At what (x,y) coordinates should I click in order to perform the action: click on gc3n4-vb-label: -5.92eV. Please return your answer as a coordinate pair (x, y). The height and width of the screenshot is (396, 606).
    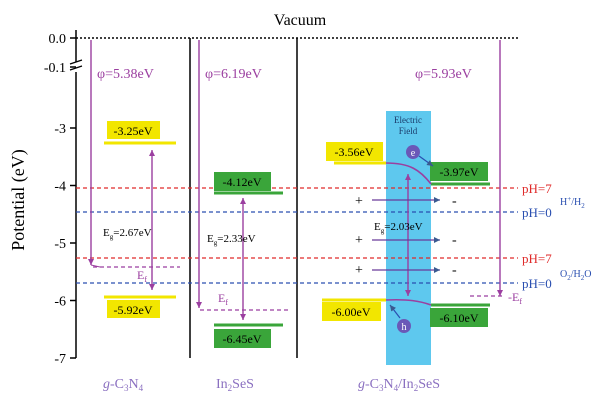
    Looking at the image, I should click on (133, 310).